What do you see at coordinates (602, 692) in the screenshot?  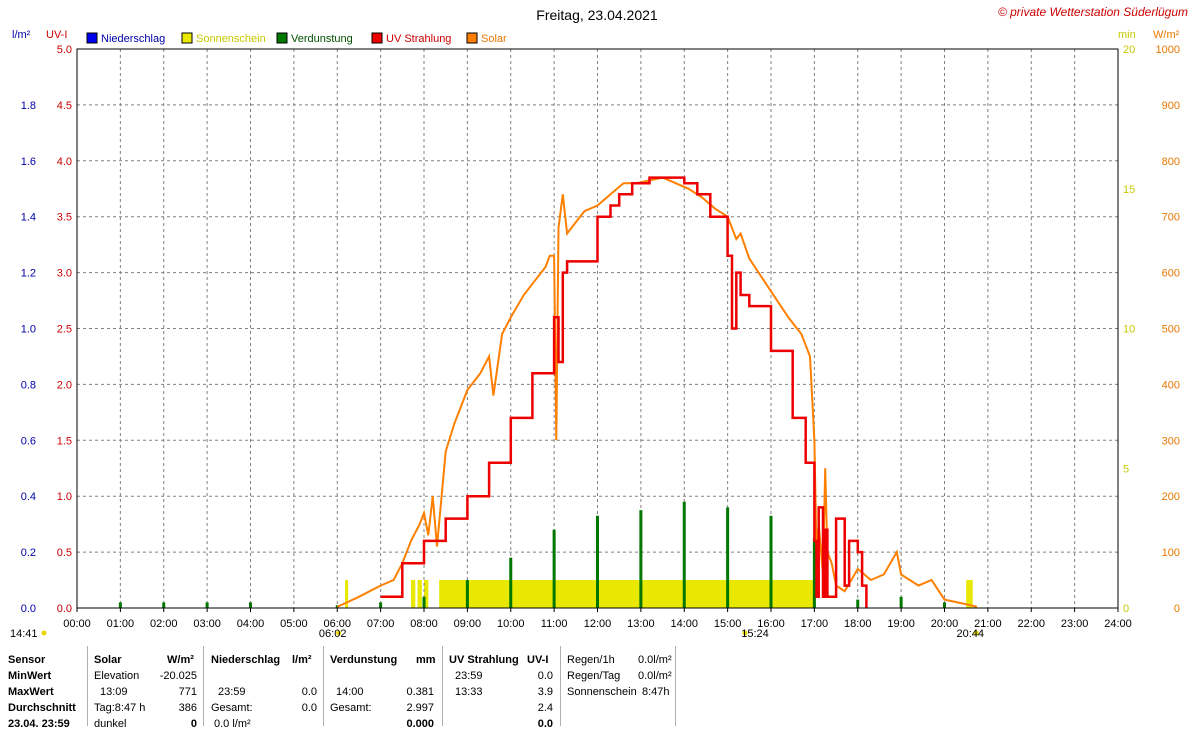 I see `stats-cell: Sonnenschein` at bounding box center [602, 692].